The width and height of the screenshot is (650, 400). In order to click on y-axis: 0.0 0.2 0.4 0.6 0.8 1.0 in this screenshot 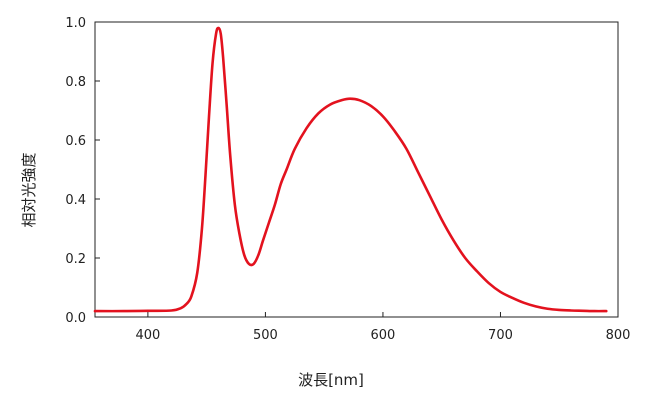, I will do `click(82, 171)`.